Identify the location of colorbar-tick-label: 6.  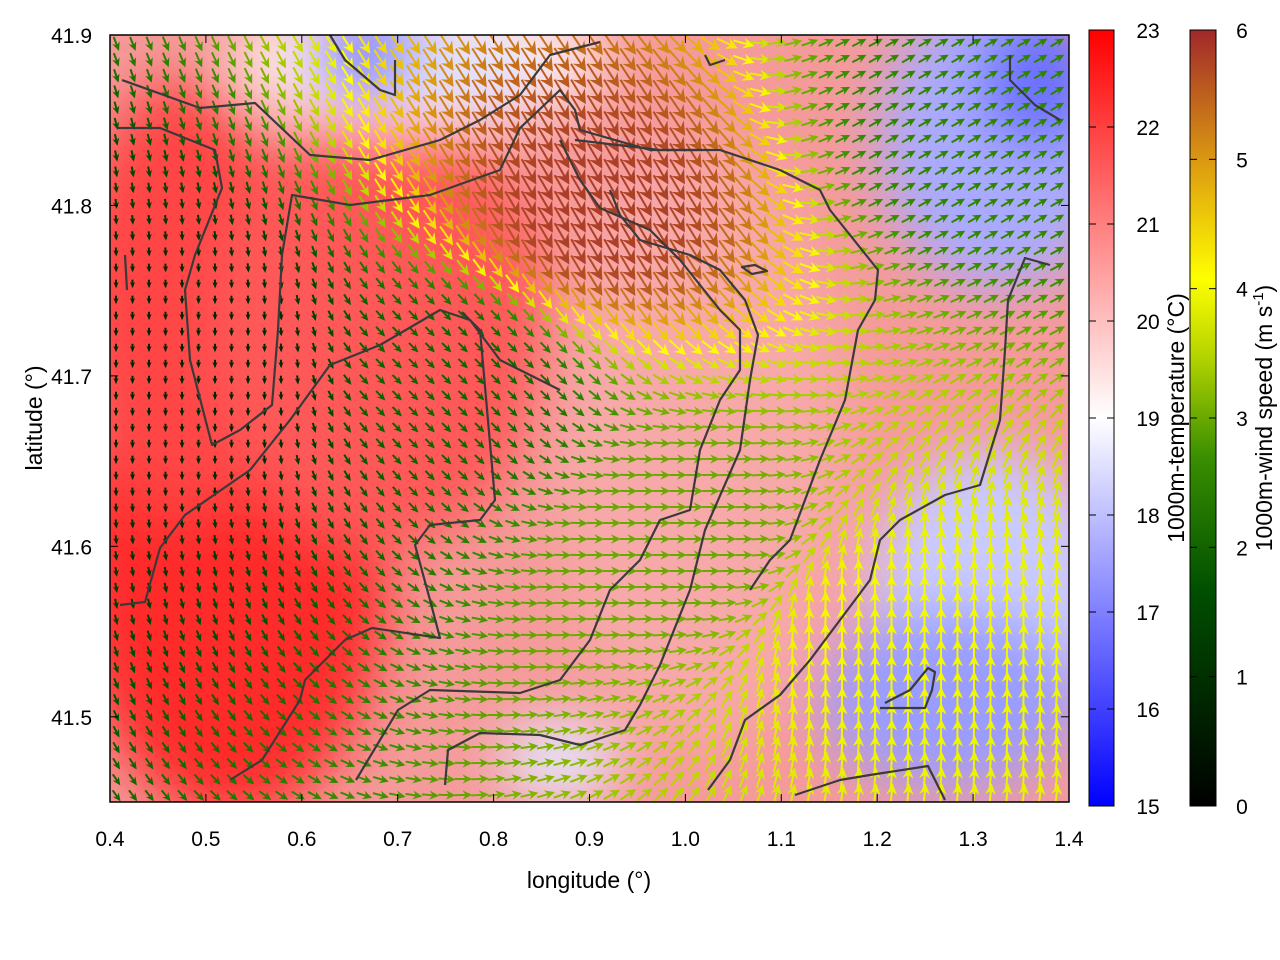
(1242, 31).